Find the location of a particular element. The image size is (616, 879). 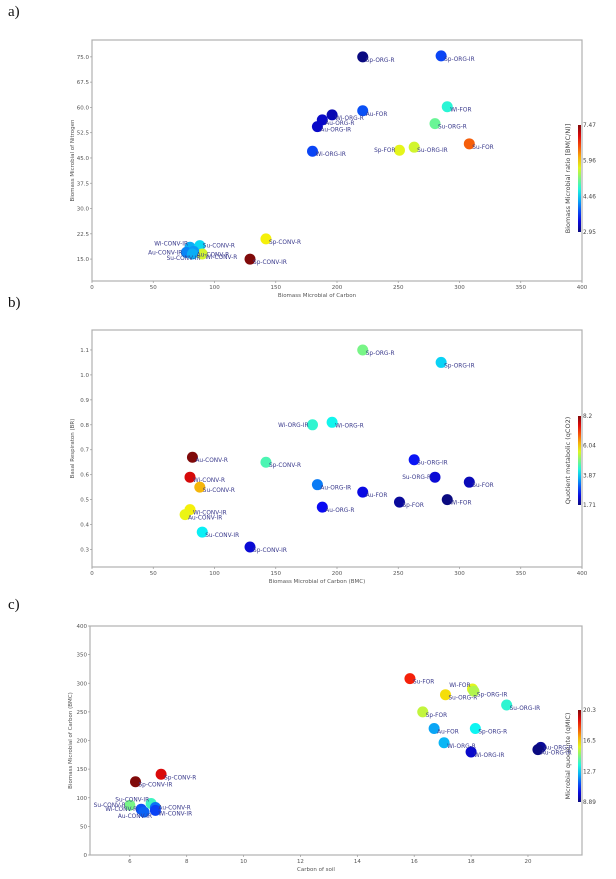

chart-a-point-label: Su-ORG-R is located at coordinates (452, 128).